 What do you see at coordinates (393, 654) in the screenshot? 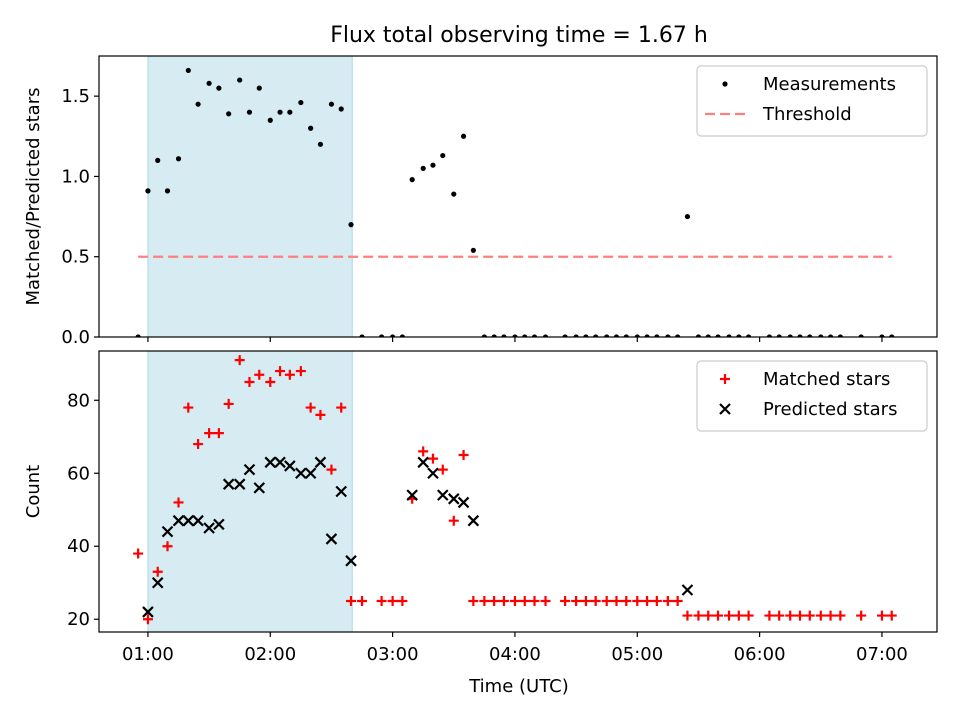
I see `x-tick-label: 03:00` at bounding box center [393, 654].